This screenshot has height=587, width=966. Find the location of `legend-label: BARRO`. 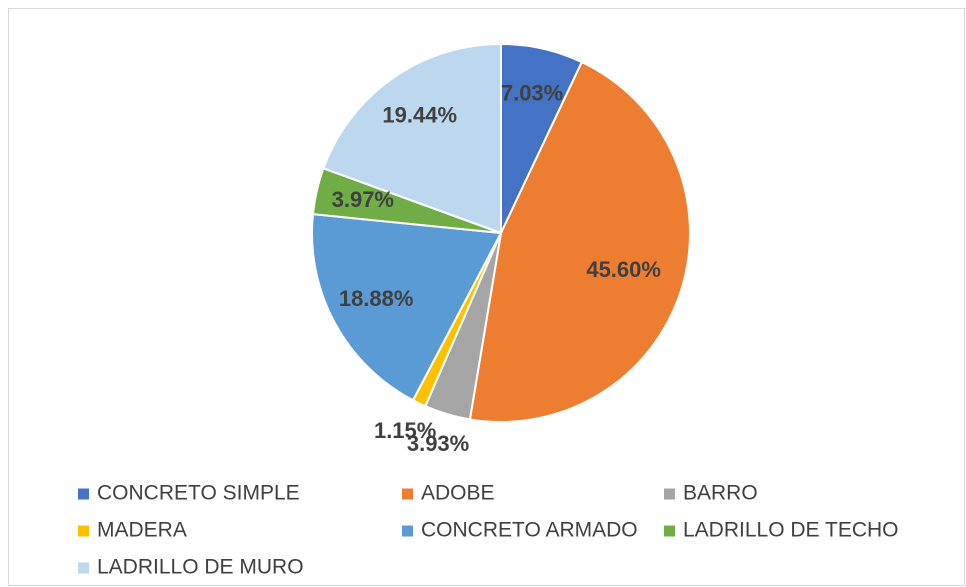

legend-label: BARRO is located at coordinates (720, 493).